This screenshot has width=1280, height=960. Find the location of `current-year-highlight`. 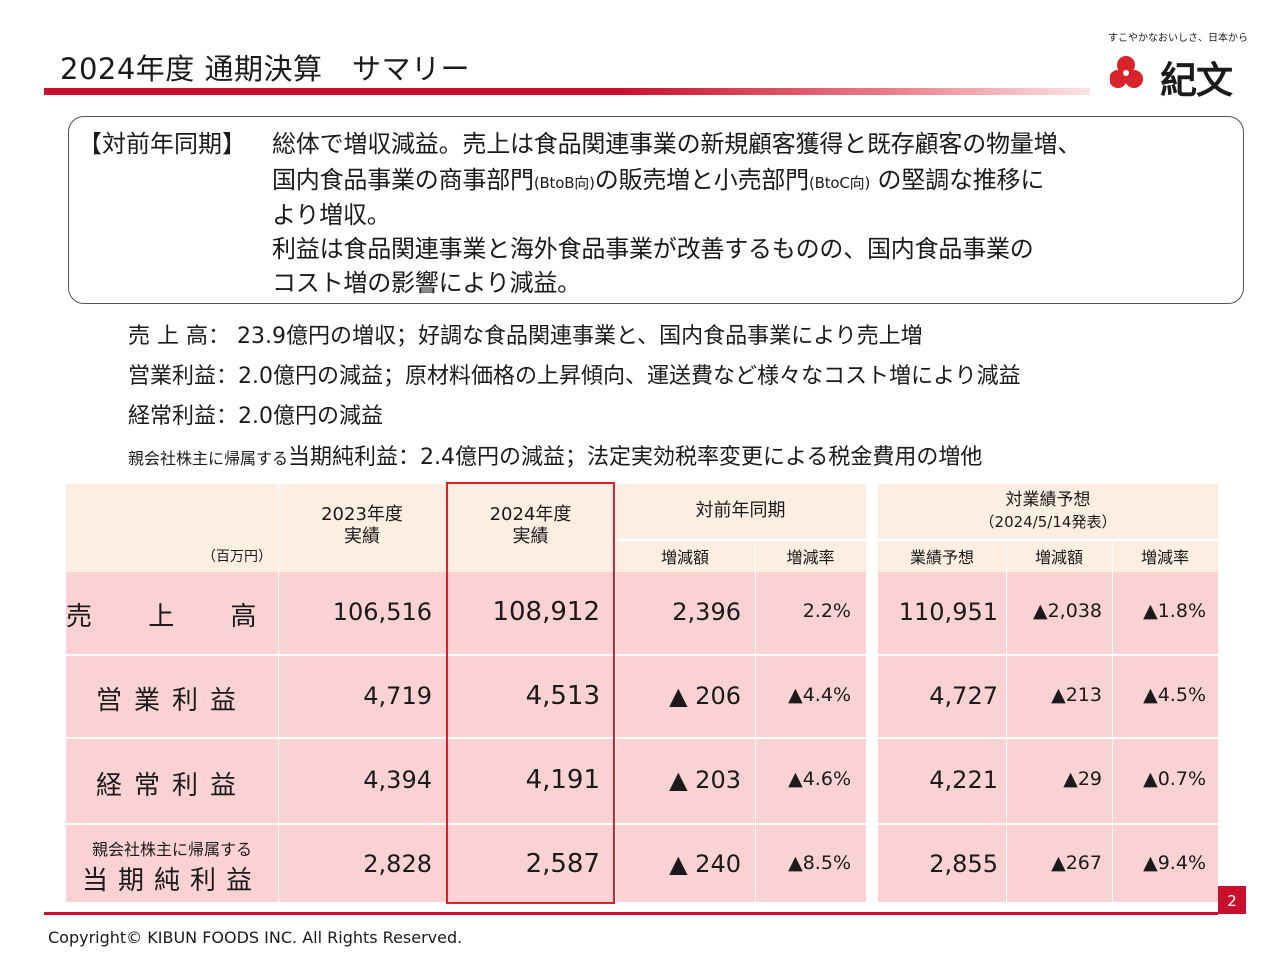

current-year-highlight is located at coordinates (530, 693).